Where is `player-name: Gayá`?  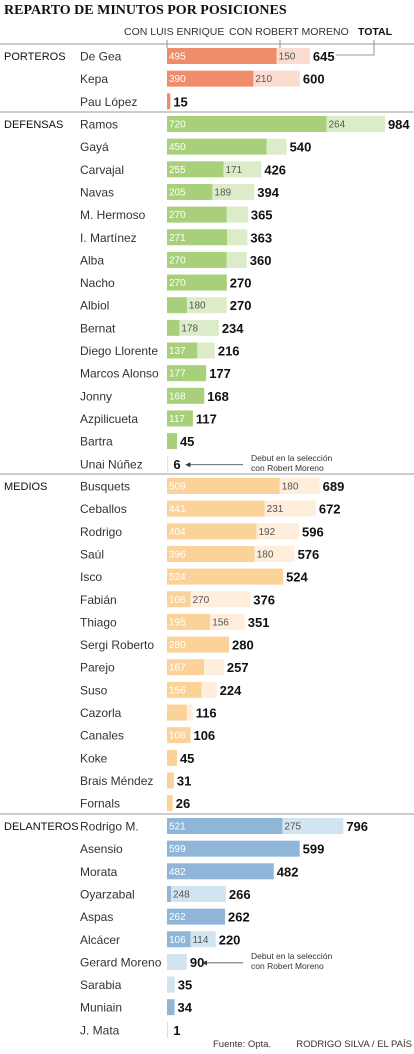
player-name: Gayá is located at coordinates (94, 147).